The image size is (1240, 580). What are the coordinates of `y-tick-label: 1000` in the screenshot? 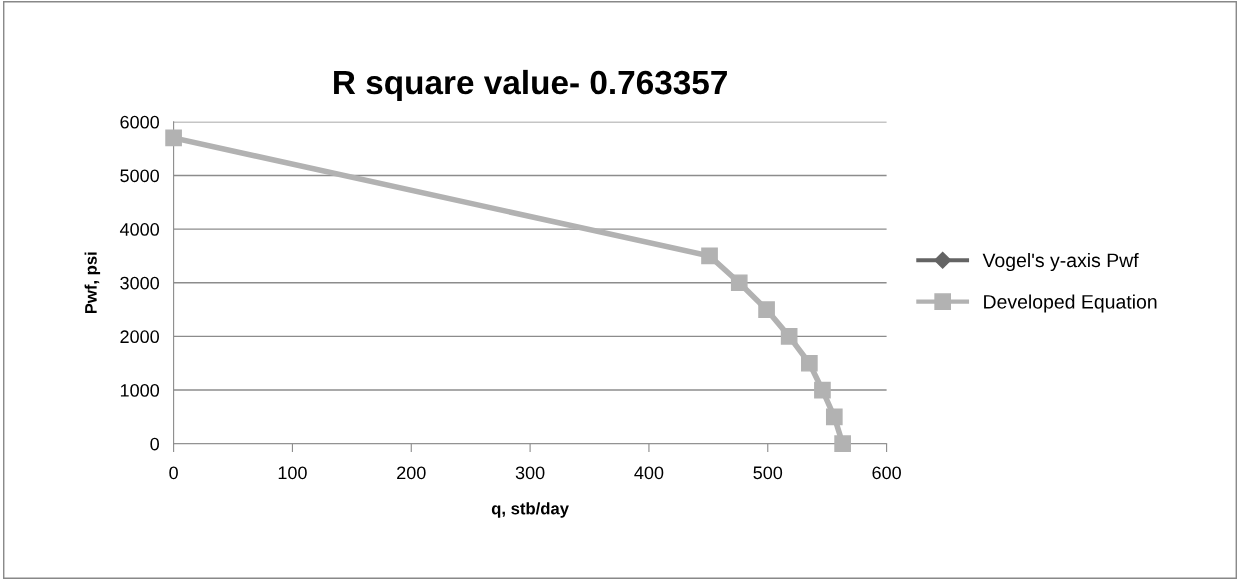 It's located at (140, 390).